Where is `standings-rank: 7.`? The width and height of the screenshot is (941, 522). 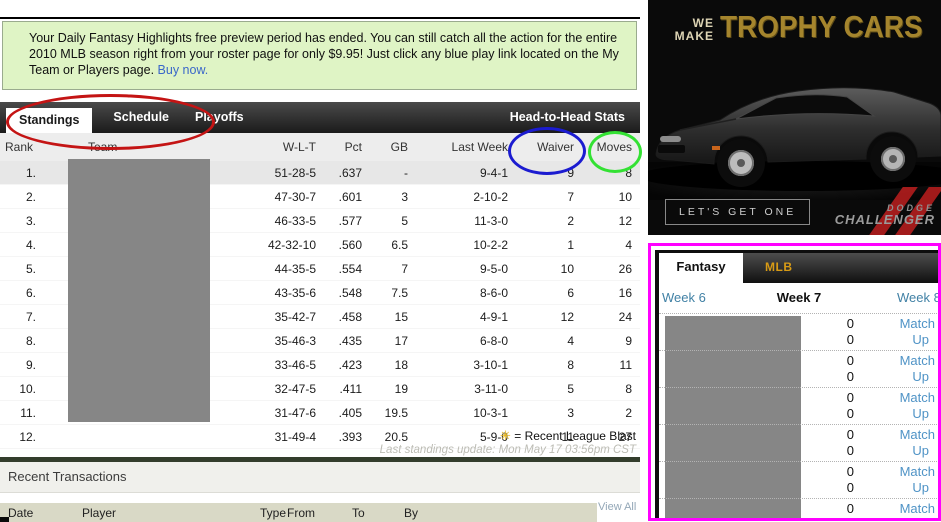 standings-rank: 7. is located at coordinates (20, 316).